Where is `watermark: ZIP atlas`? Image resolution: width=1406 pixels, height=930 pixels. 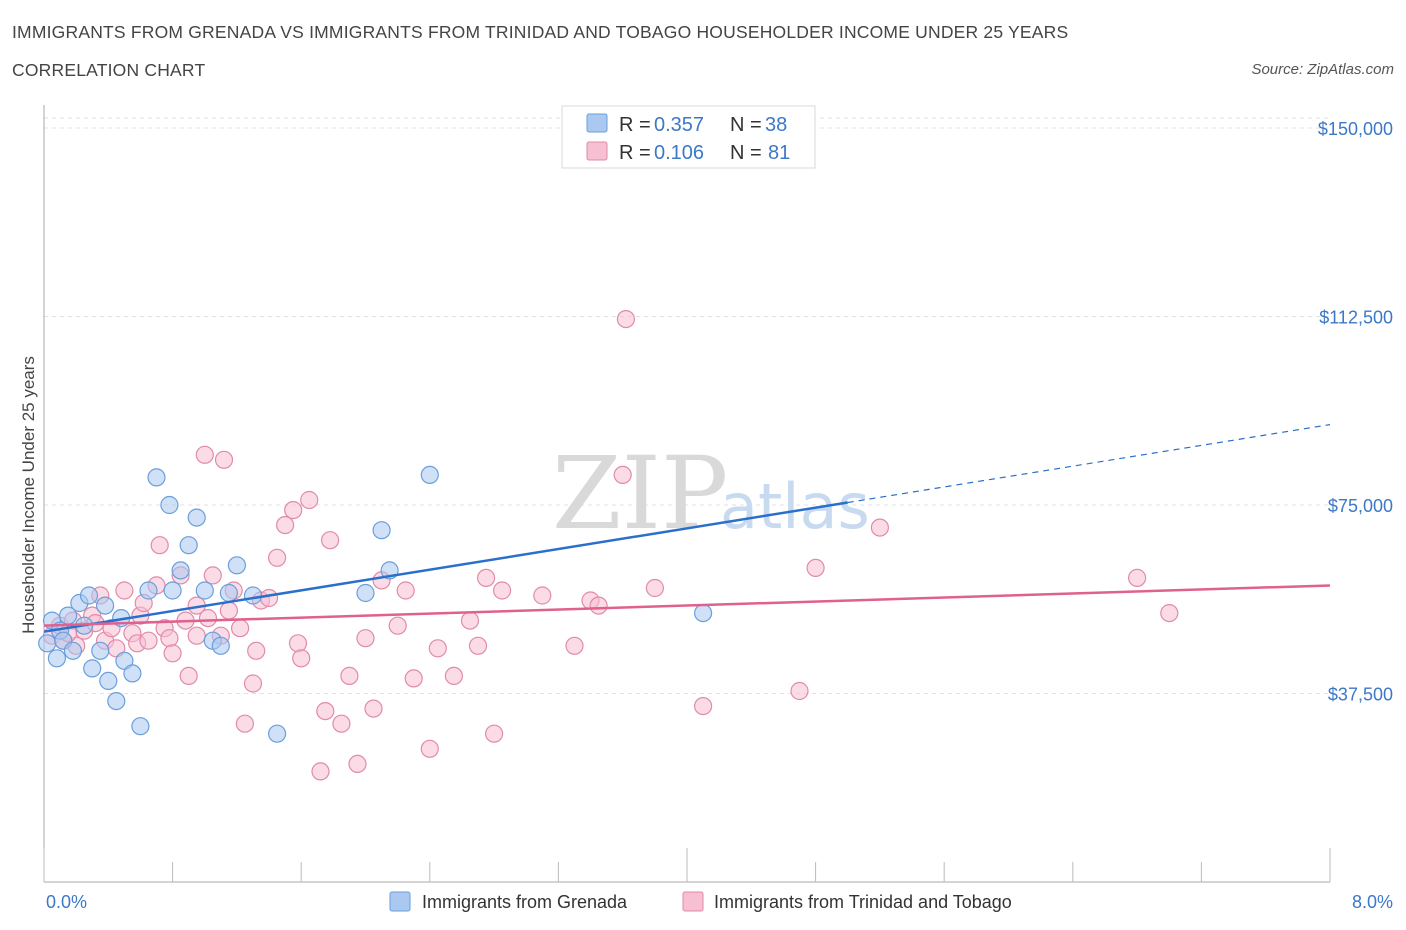 watermark: ZIP atlas is located at coordinates (711, 493).